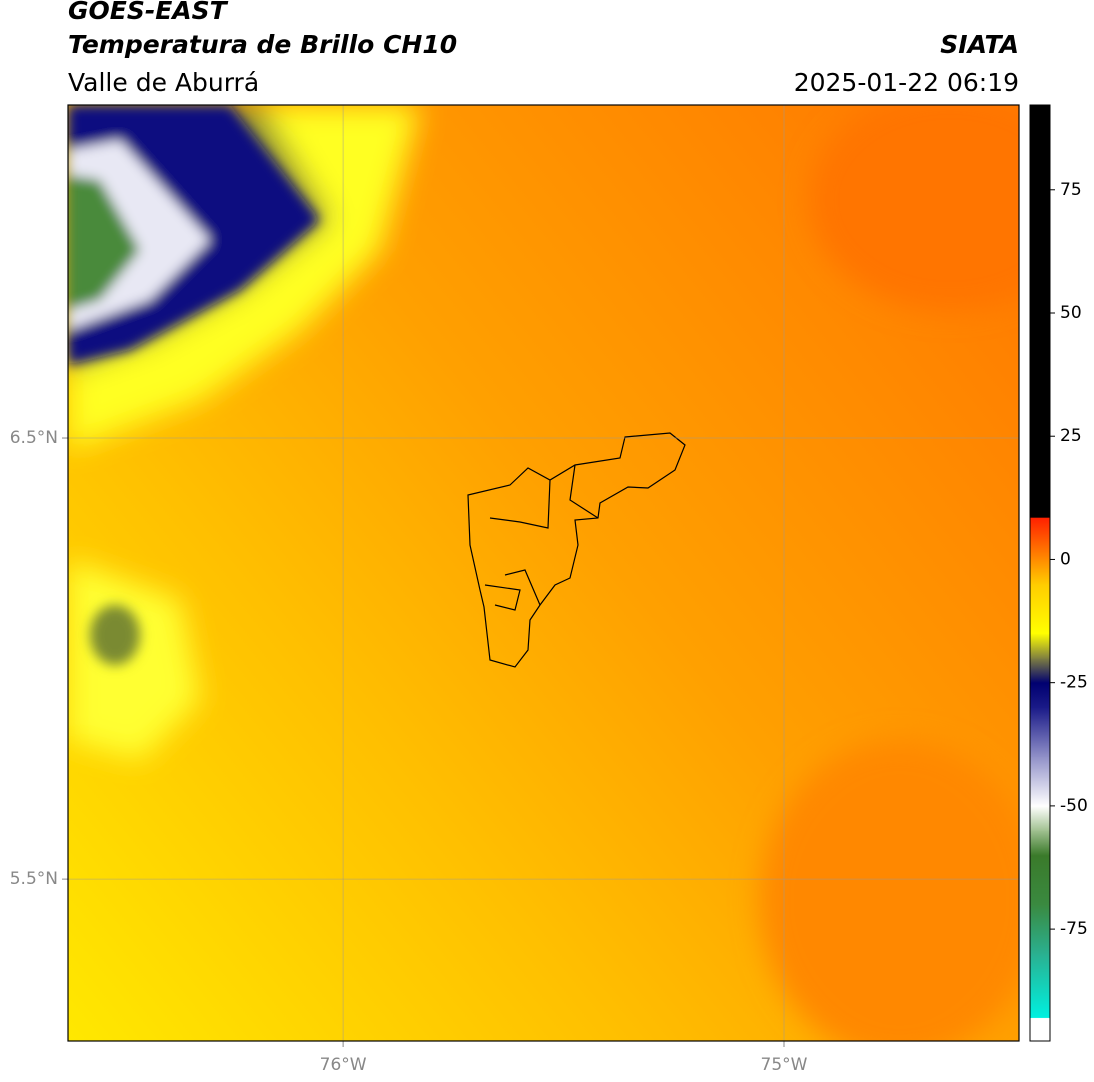 The height and width of the screenshot is (1082, 1094). Describe the element at coordinates (1071, 436) in the screenshot. I see `colorbar-tick-label: 25` at that location.